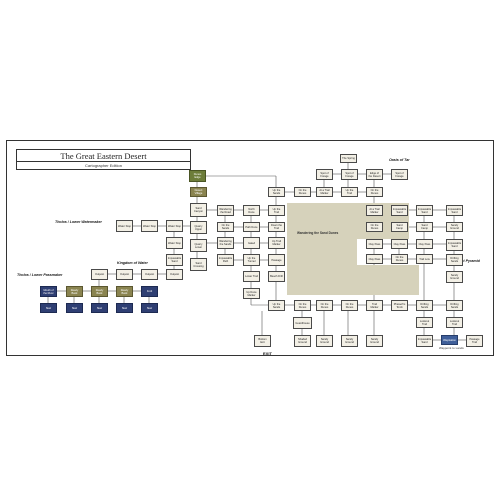 The width and height of the screenshot is (500, 500). What do you see at coordinates (276, 260) in the screenshot?
I see `map-node: Passage` at bounding box center [276, 260].